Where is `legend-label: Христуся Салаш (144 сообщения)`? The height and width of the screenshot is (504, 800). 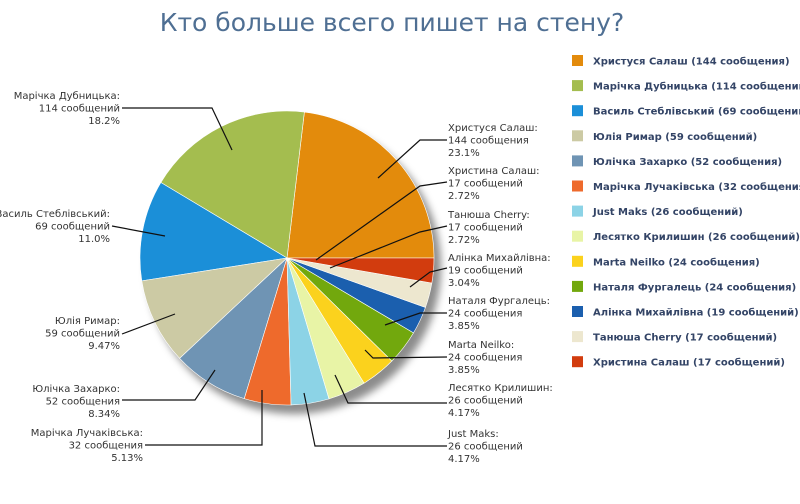 legend-label: Христуся Салаш (144 сообщения) is located at coordinates (691, 62).